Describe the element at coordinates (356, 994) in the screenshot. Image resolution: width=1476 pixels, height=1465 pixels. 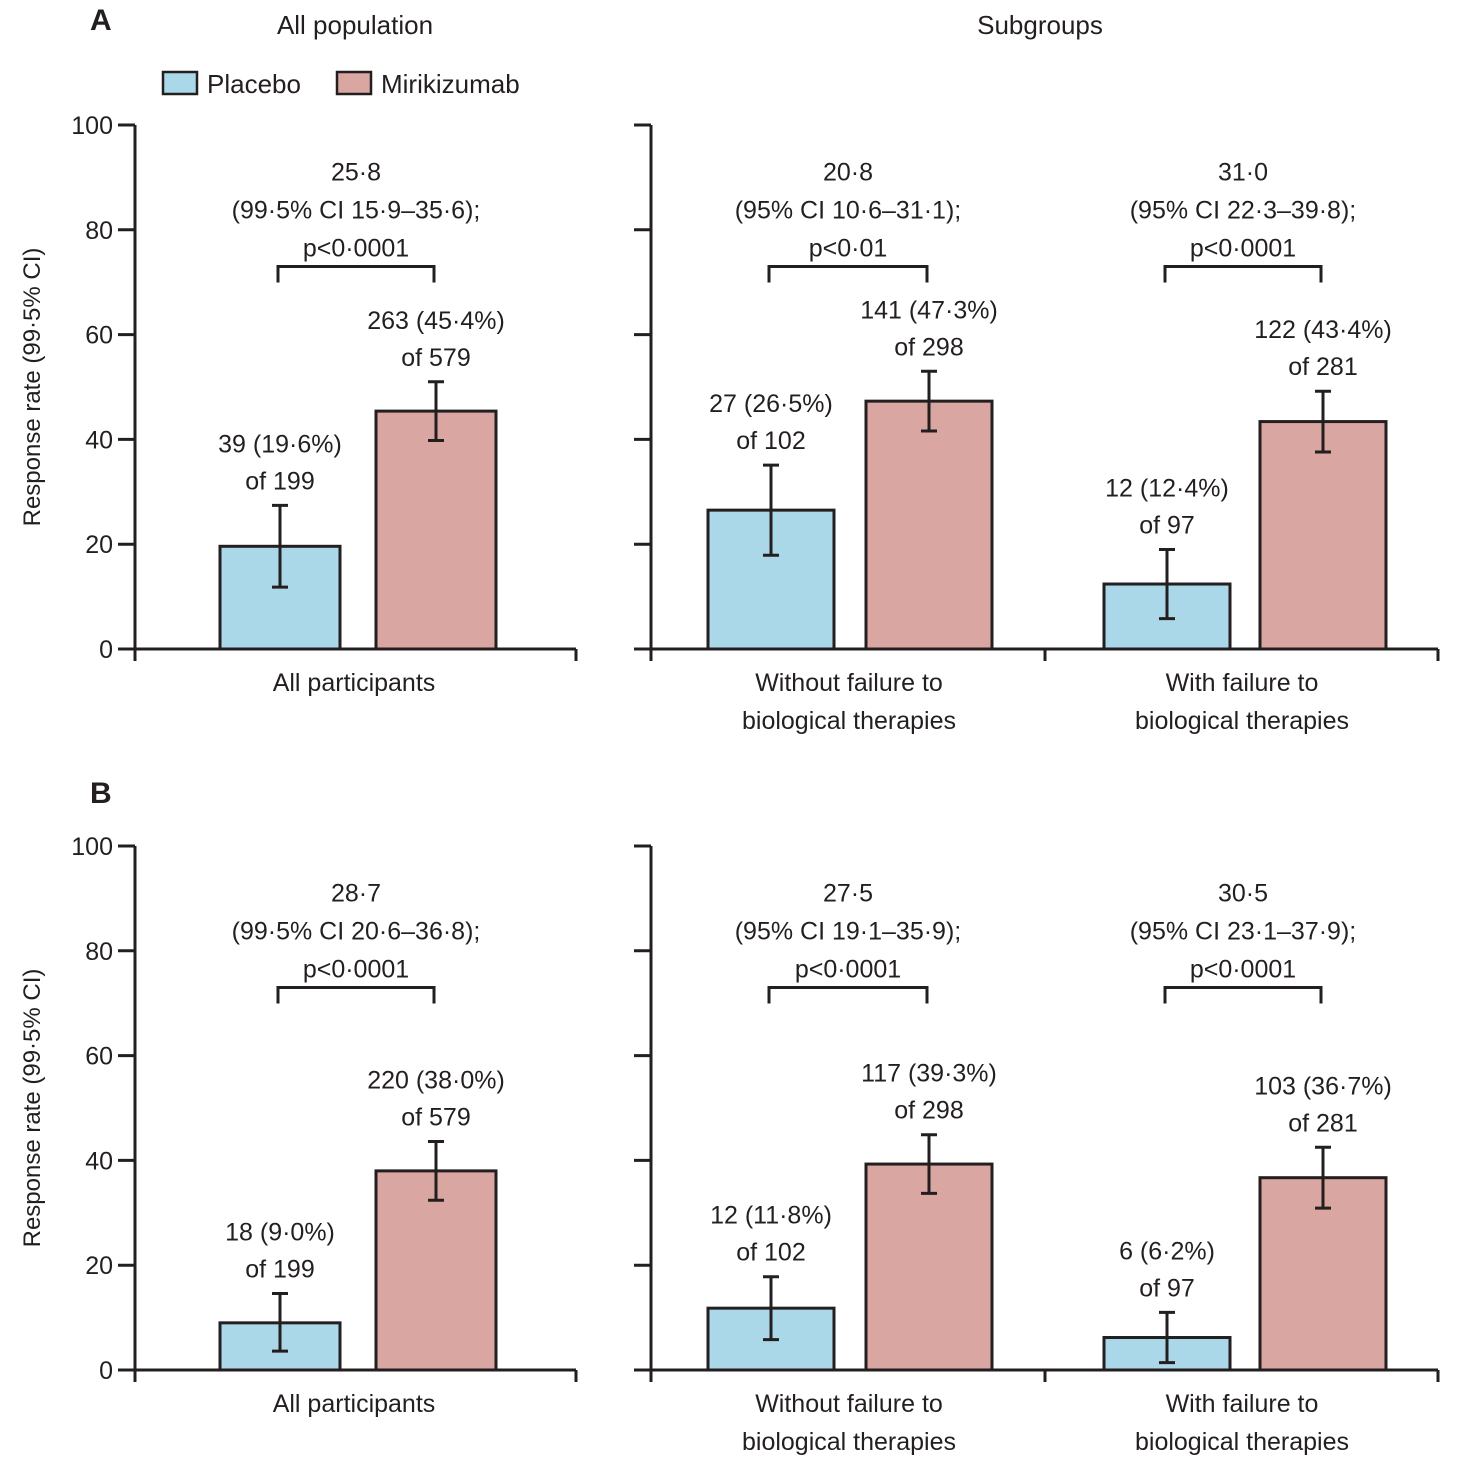
I see `panel-b-group-1-difference-bracket` at that location.